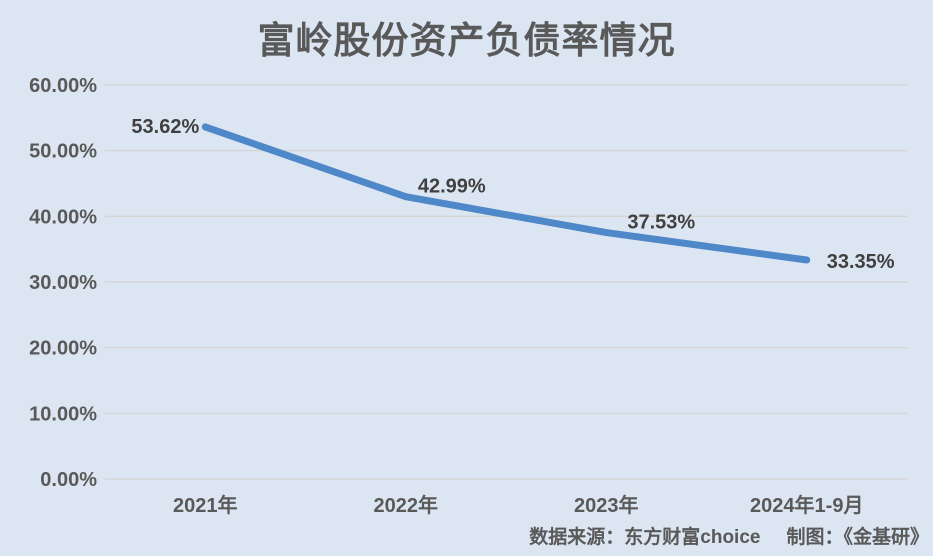  Describe the element at coordinates (63, 414) in the screenshot. I see `y-axis-tick-label: 10.00%` at that location.